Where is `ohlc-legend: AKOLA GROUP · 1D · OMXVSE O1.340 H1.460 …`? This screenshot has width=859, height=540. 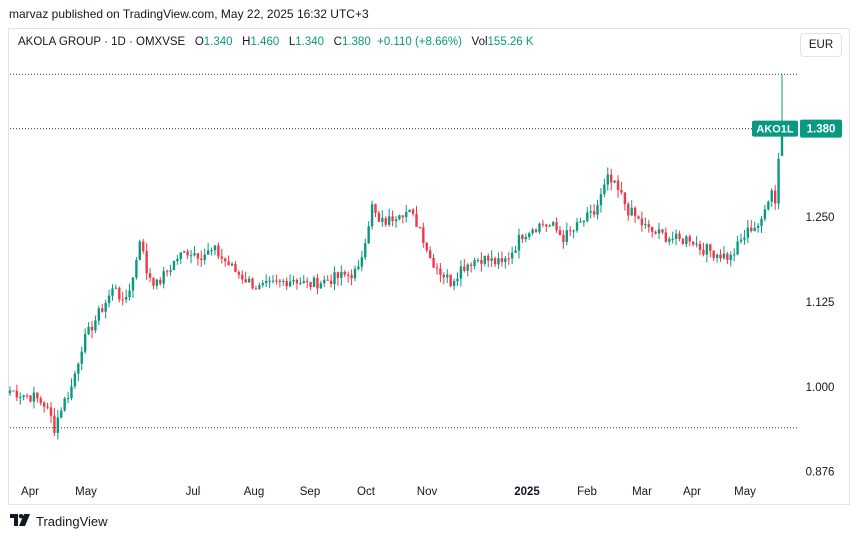 ohlc-legend: AKOLA GROUP · 1D · OMXVSE O1.340 H1.460 … is located at coordinates (276, 42).